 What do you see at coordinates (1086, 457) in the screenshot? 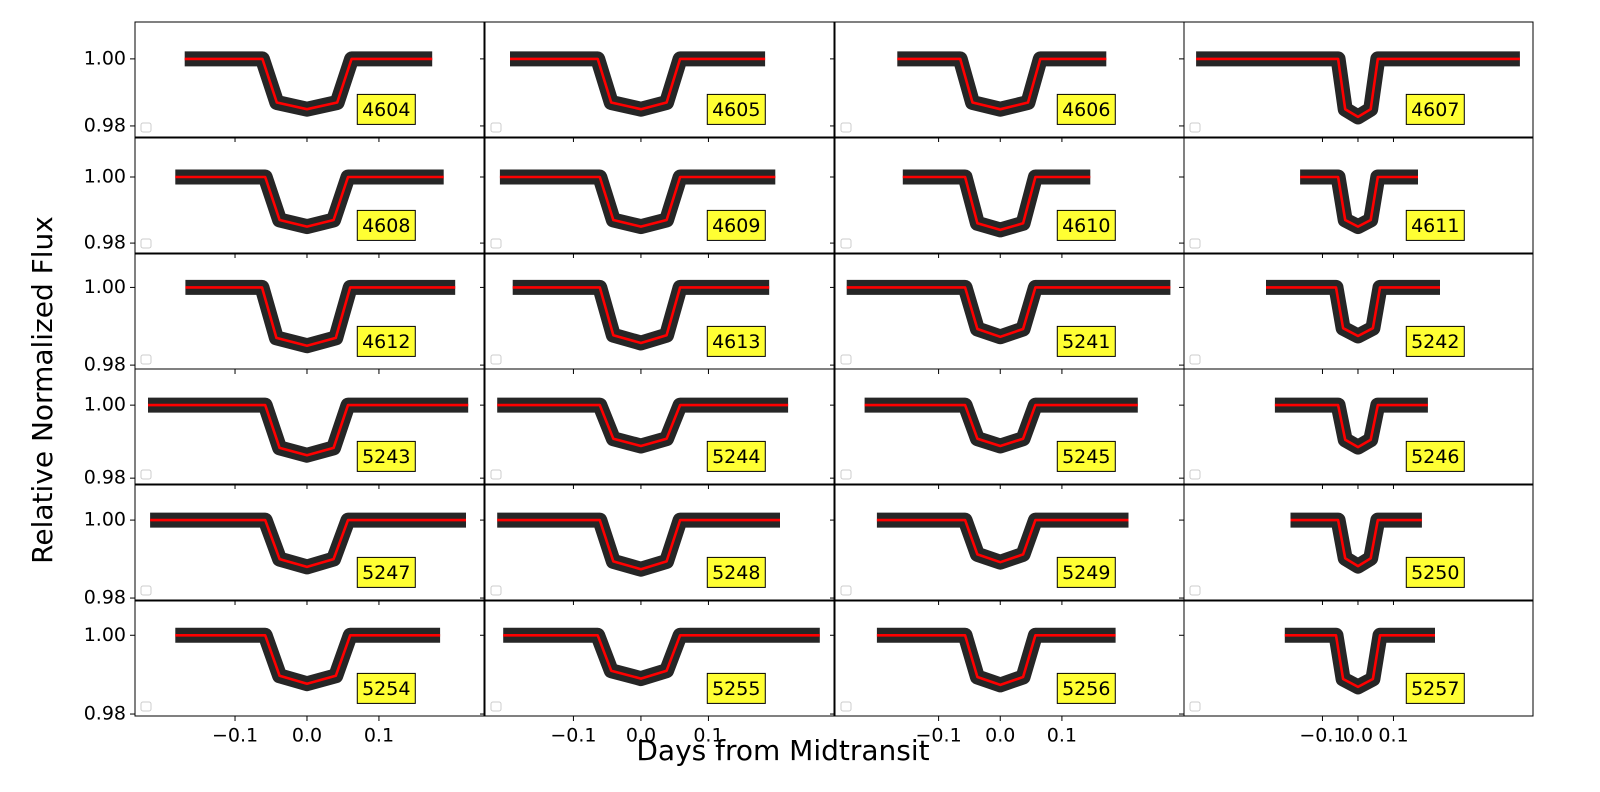
I see `panel-label: 5245` at bounding box center [1086, 457].